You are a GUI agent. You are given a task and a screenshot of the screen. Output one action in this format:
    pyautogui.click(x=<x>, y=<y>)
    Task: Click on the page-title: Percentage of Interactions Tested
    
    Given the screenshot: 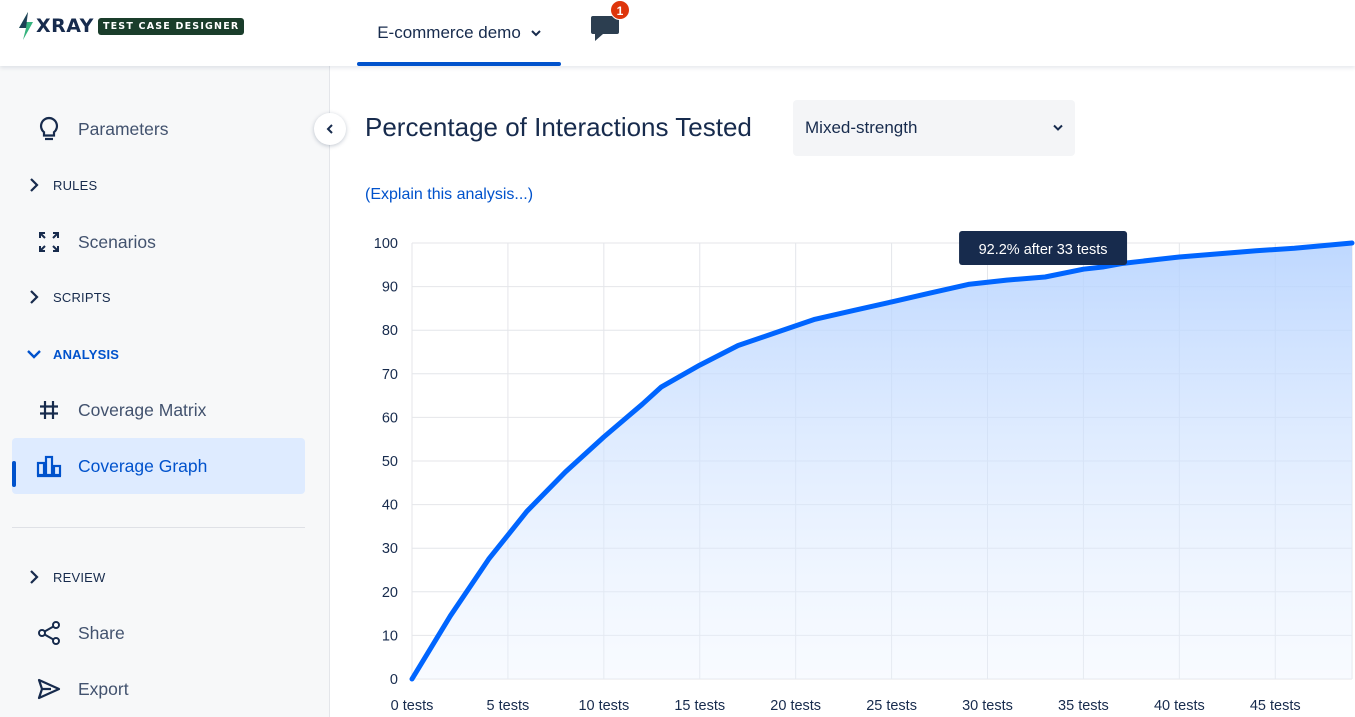 What is the action you would take?
    pyautogui.click(x=558, y=127)
    